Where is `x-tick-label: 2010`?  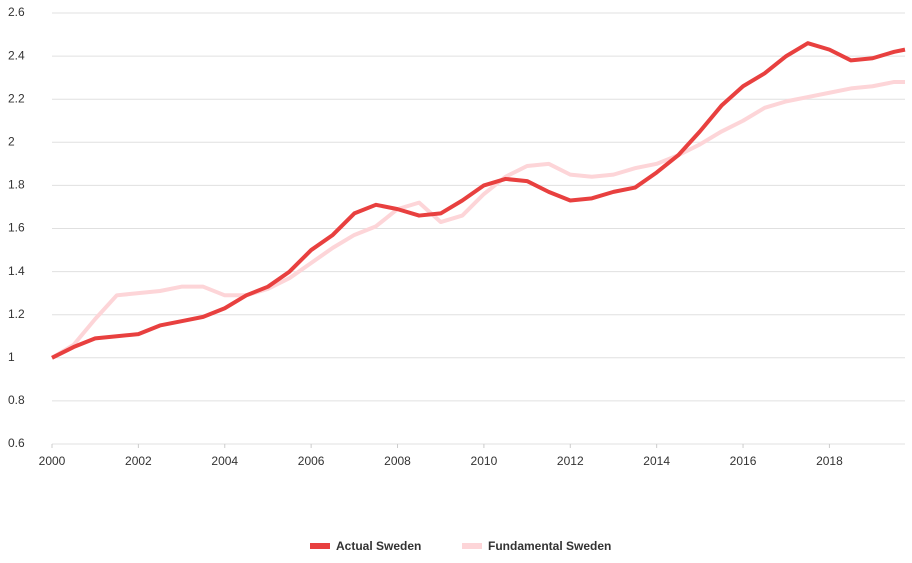 x-tick-label: 2010 is located at coordinates (484, 461).